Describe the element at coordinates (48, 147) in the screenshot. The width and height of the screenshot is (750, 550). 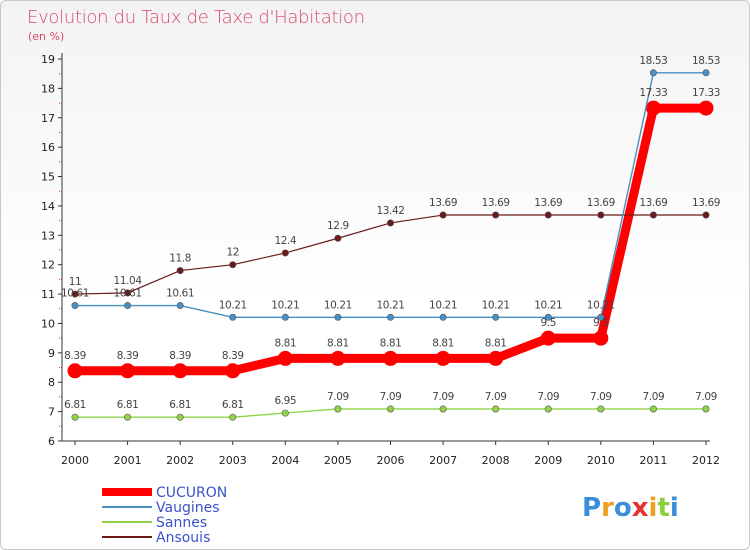
I see `y-tick-label: 16` at that location.